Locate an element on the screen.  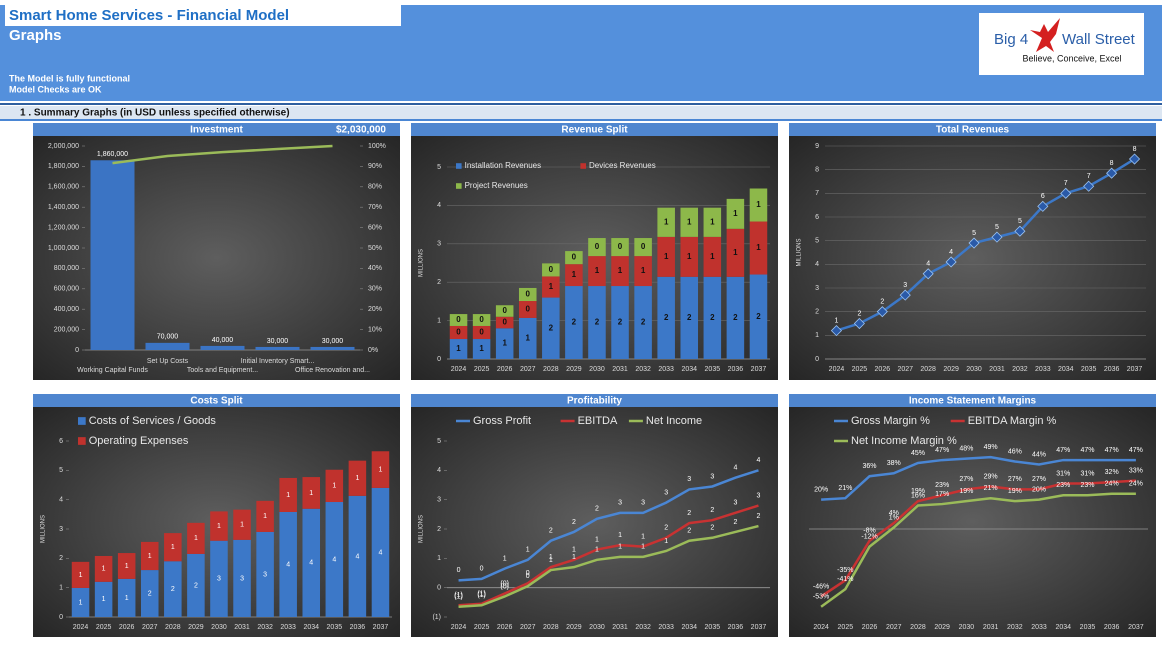
data-label: 44% is located at coordinates (1039, 454).